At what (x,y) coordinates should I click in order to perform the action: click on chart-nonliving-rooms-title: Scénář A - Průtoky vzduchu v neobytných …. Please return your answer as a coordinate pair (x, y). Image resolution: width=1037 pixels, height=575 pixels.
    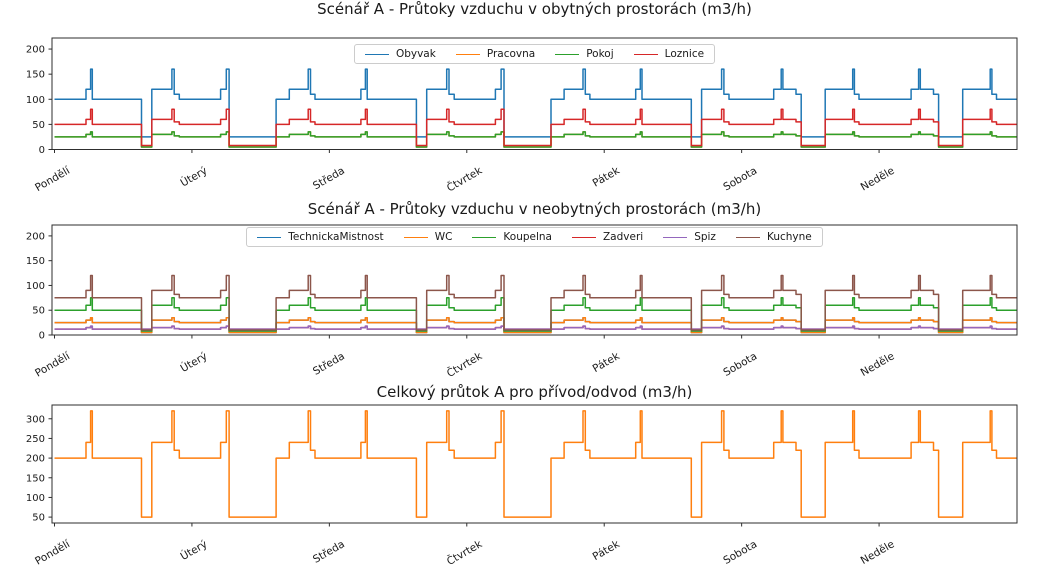
    Looking at the image, I should click on (534, 209).